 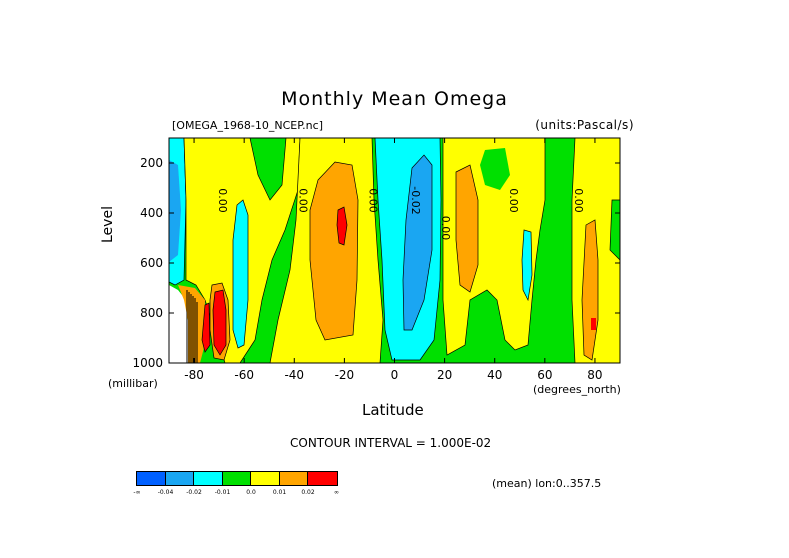 I want to click on colorbar-label: 0.02, so click(x=308, y=492).